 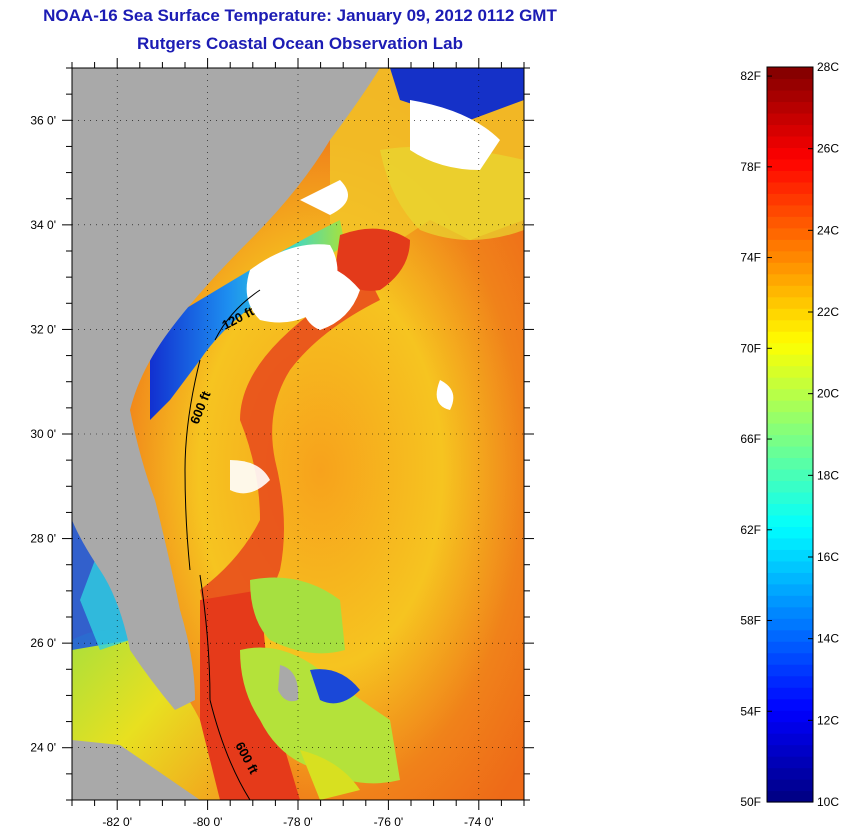 What do you see at coordinates (823, 434) in the screenshot?
I see `celsius-scale: 28C 26C 24C 22C 20C 18C 16C 14C 12C 10C` at bounding box center [823, 434].